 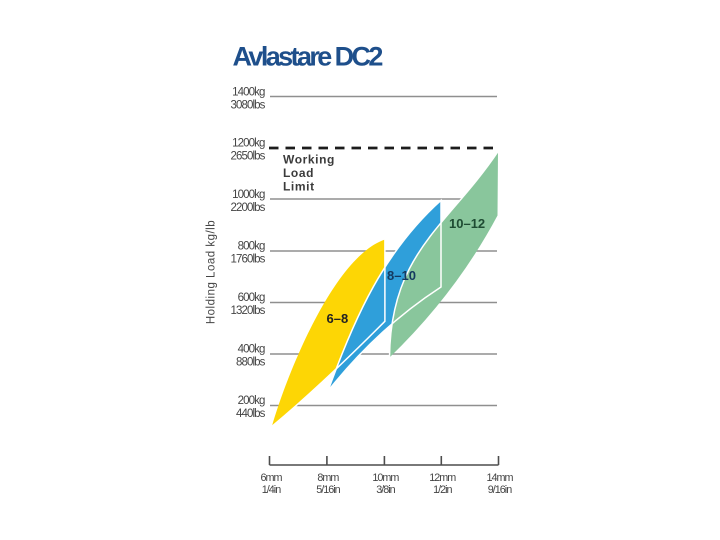 What do you see at coordinates (309, 160) in the screenshot?
I see `svg-text: Working` at bounding box center [309, 160].